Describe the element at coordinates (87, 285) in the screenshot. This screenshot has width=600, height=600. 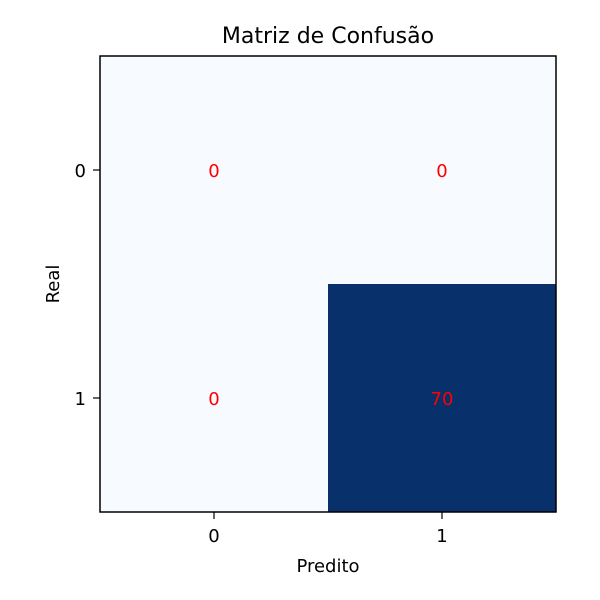
I see `y-axis-ticks: 01` at that location.